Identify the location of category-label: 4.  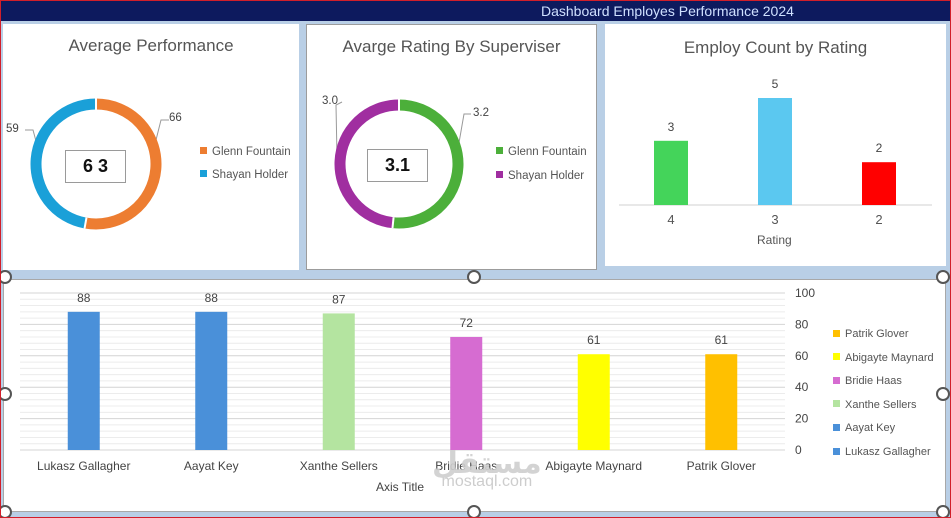
(670, 219).